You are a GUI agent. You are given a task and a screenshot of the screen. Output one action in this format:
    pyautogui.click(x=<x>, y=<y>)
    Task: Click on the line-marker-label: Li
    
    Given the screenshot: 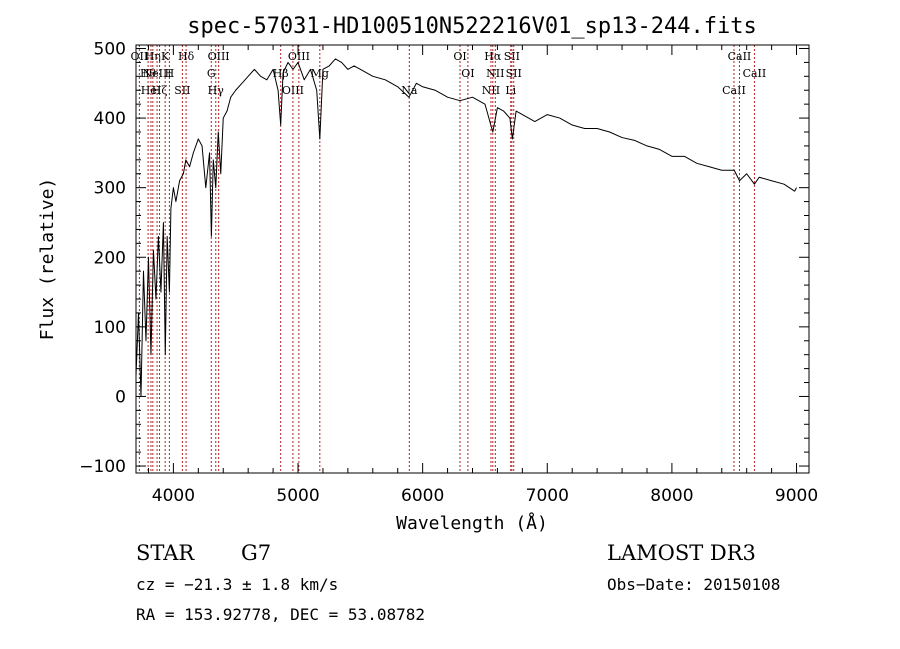 What is the action you would take?
    pyautogui.click(x=510, y=90)
    